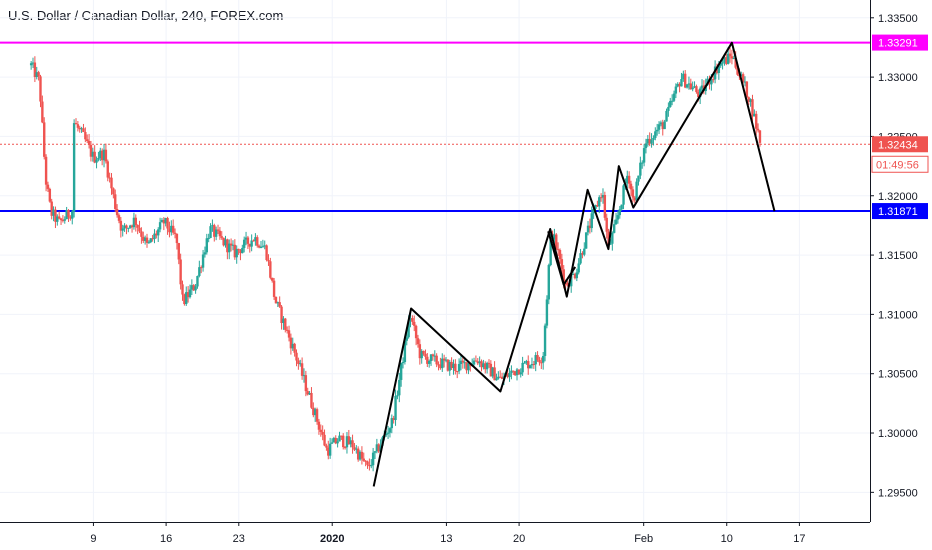 This screenshot has height=550, width=932. I want to click on price-axis-bg, so click(901, 275).